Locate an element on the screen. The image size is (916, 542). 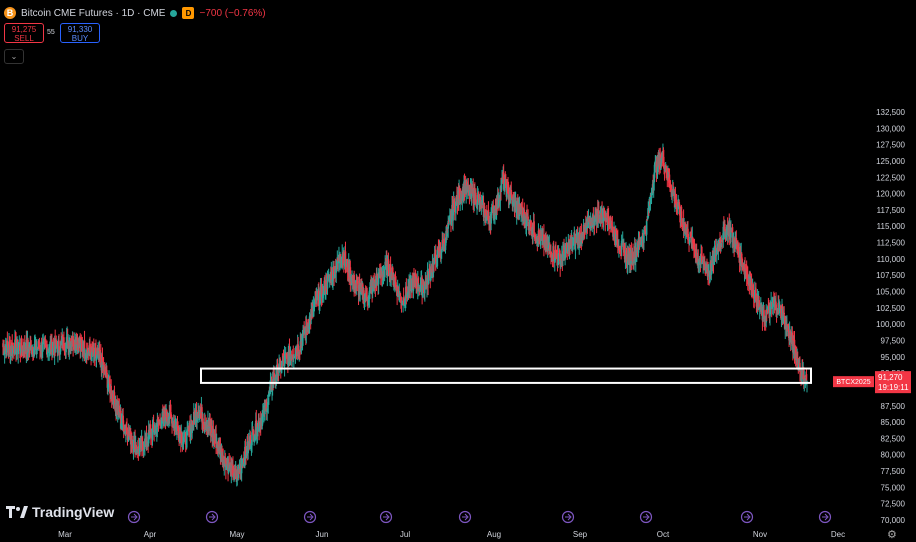
x-axis-tick-label: Dec is located at coordinates (838, 534).